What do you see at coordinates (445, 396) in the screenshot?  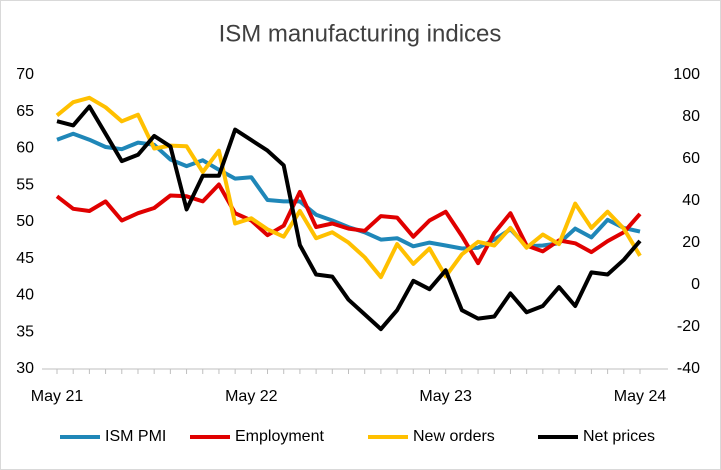 I see `x-tick-label: May 23` at bounding box center [445, 396].